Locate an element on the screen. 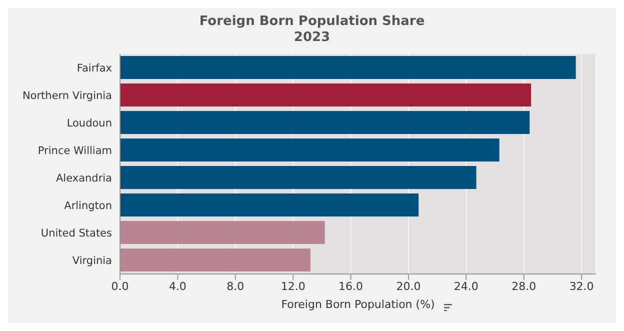  y-tick-label: Northern Virginia is located at coordinates (67, 96).